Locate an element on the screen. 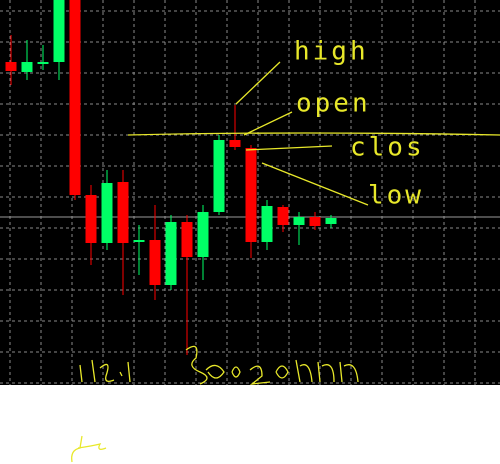 Image resolution: width=500 pixels, height=464 pixels. hand-line is located at coordinates (313, 134).